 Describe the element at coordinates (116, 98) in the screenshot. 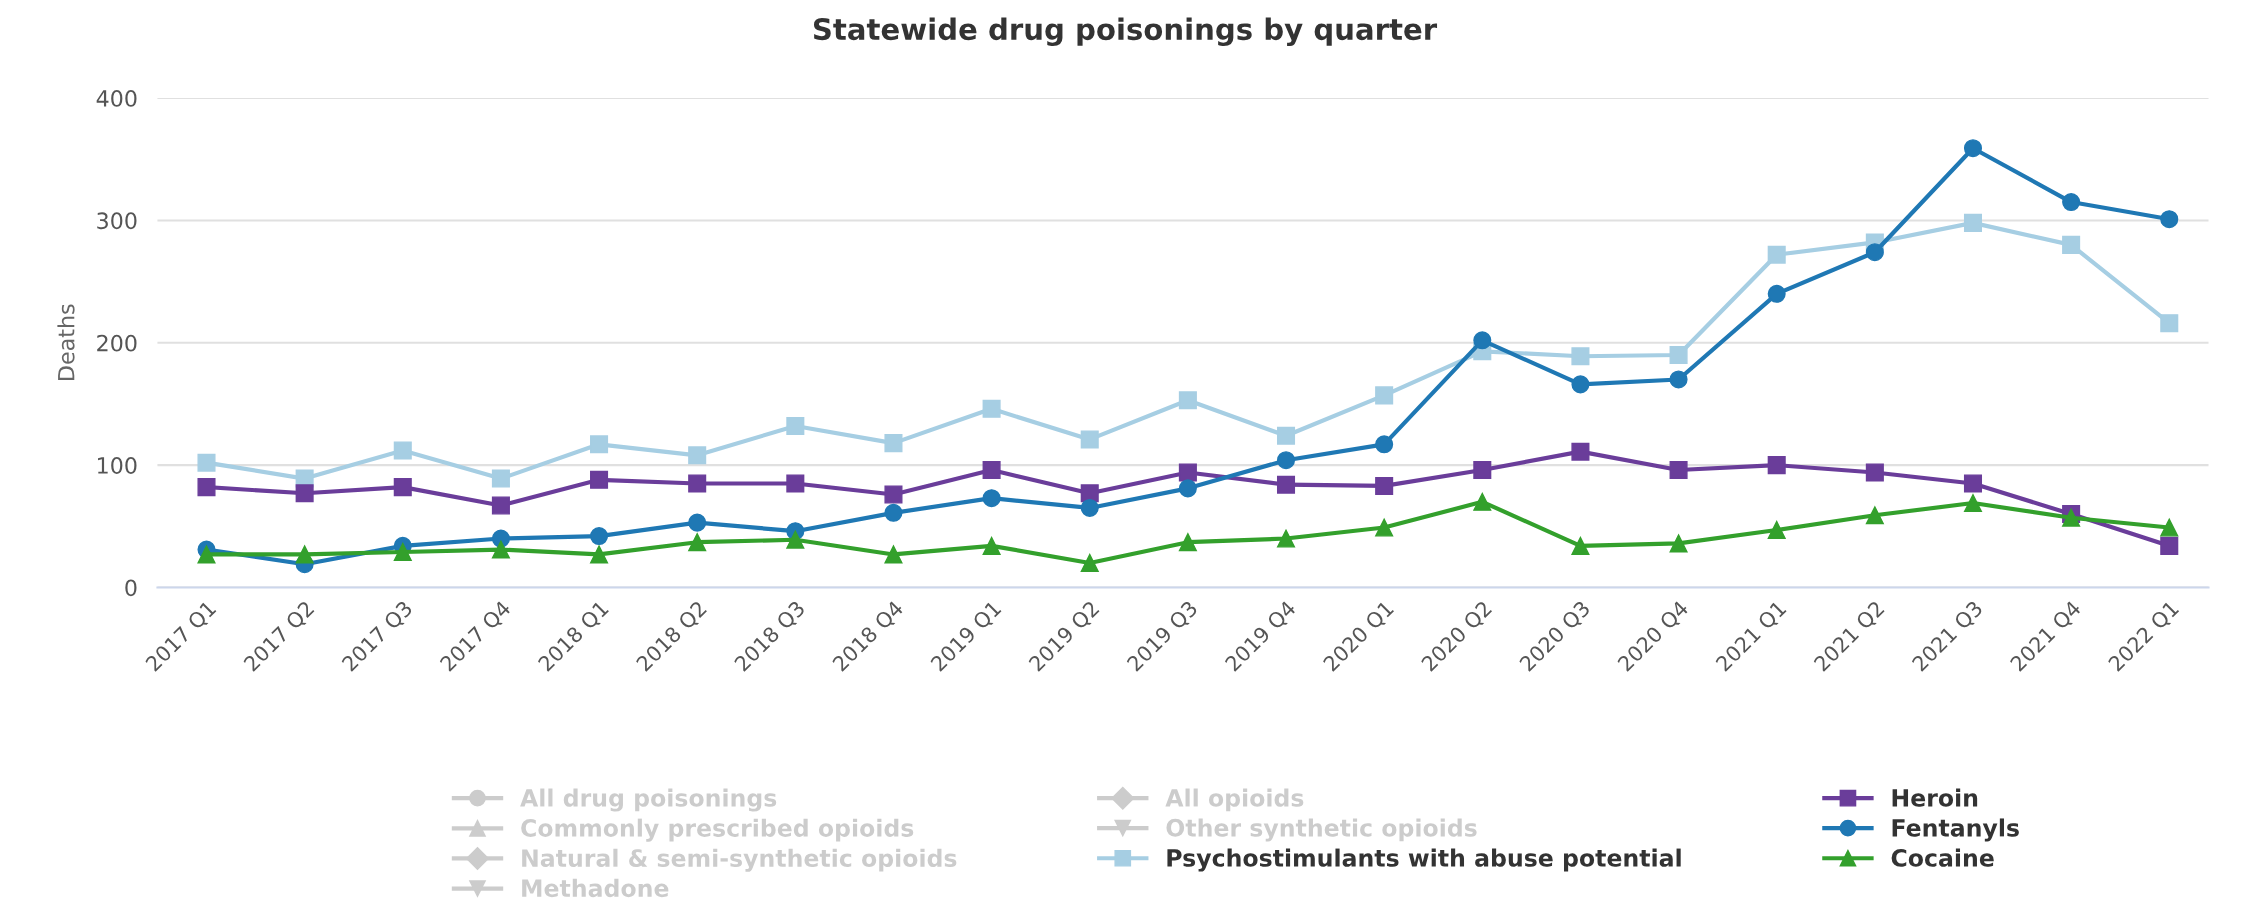

I see `y-tick-label: 400` at that location.